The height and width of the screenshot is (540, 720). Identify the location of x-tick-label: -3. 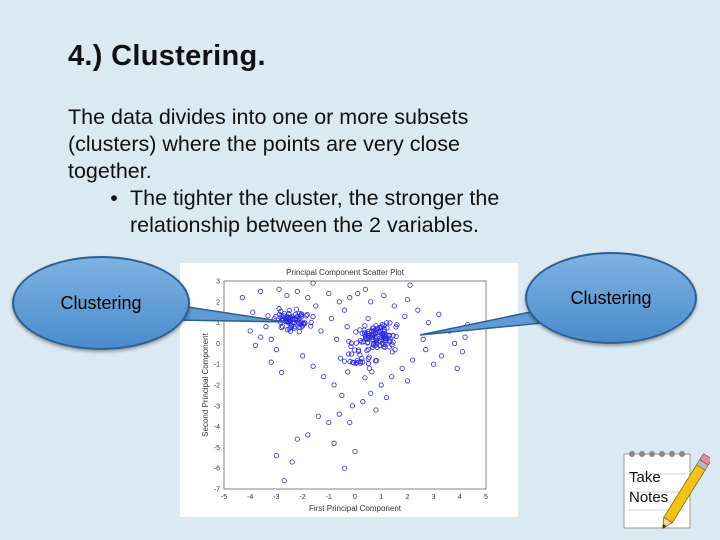
(276, 497).